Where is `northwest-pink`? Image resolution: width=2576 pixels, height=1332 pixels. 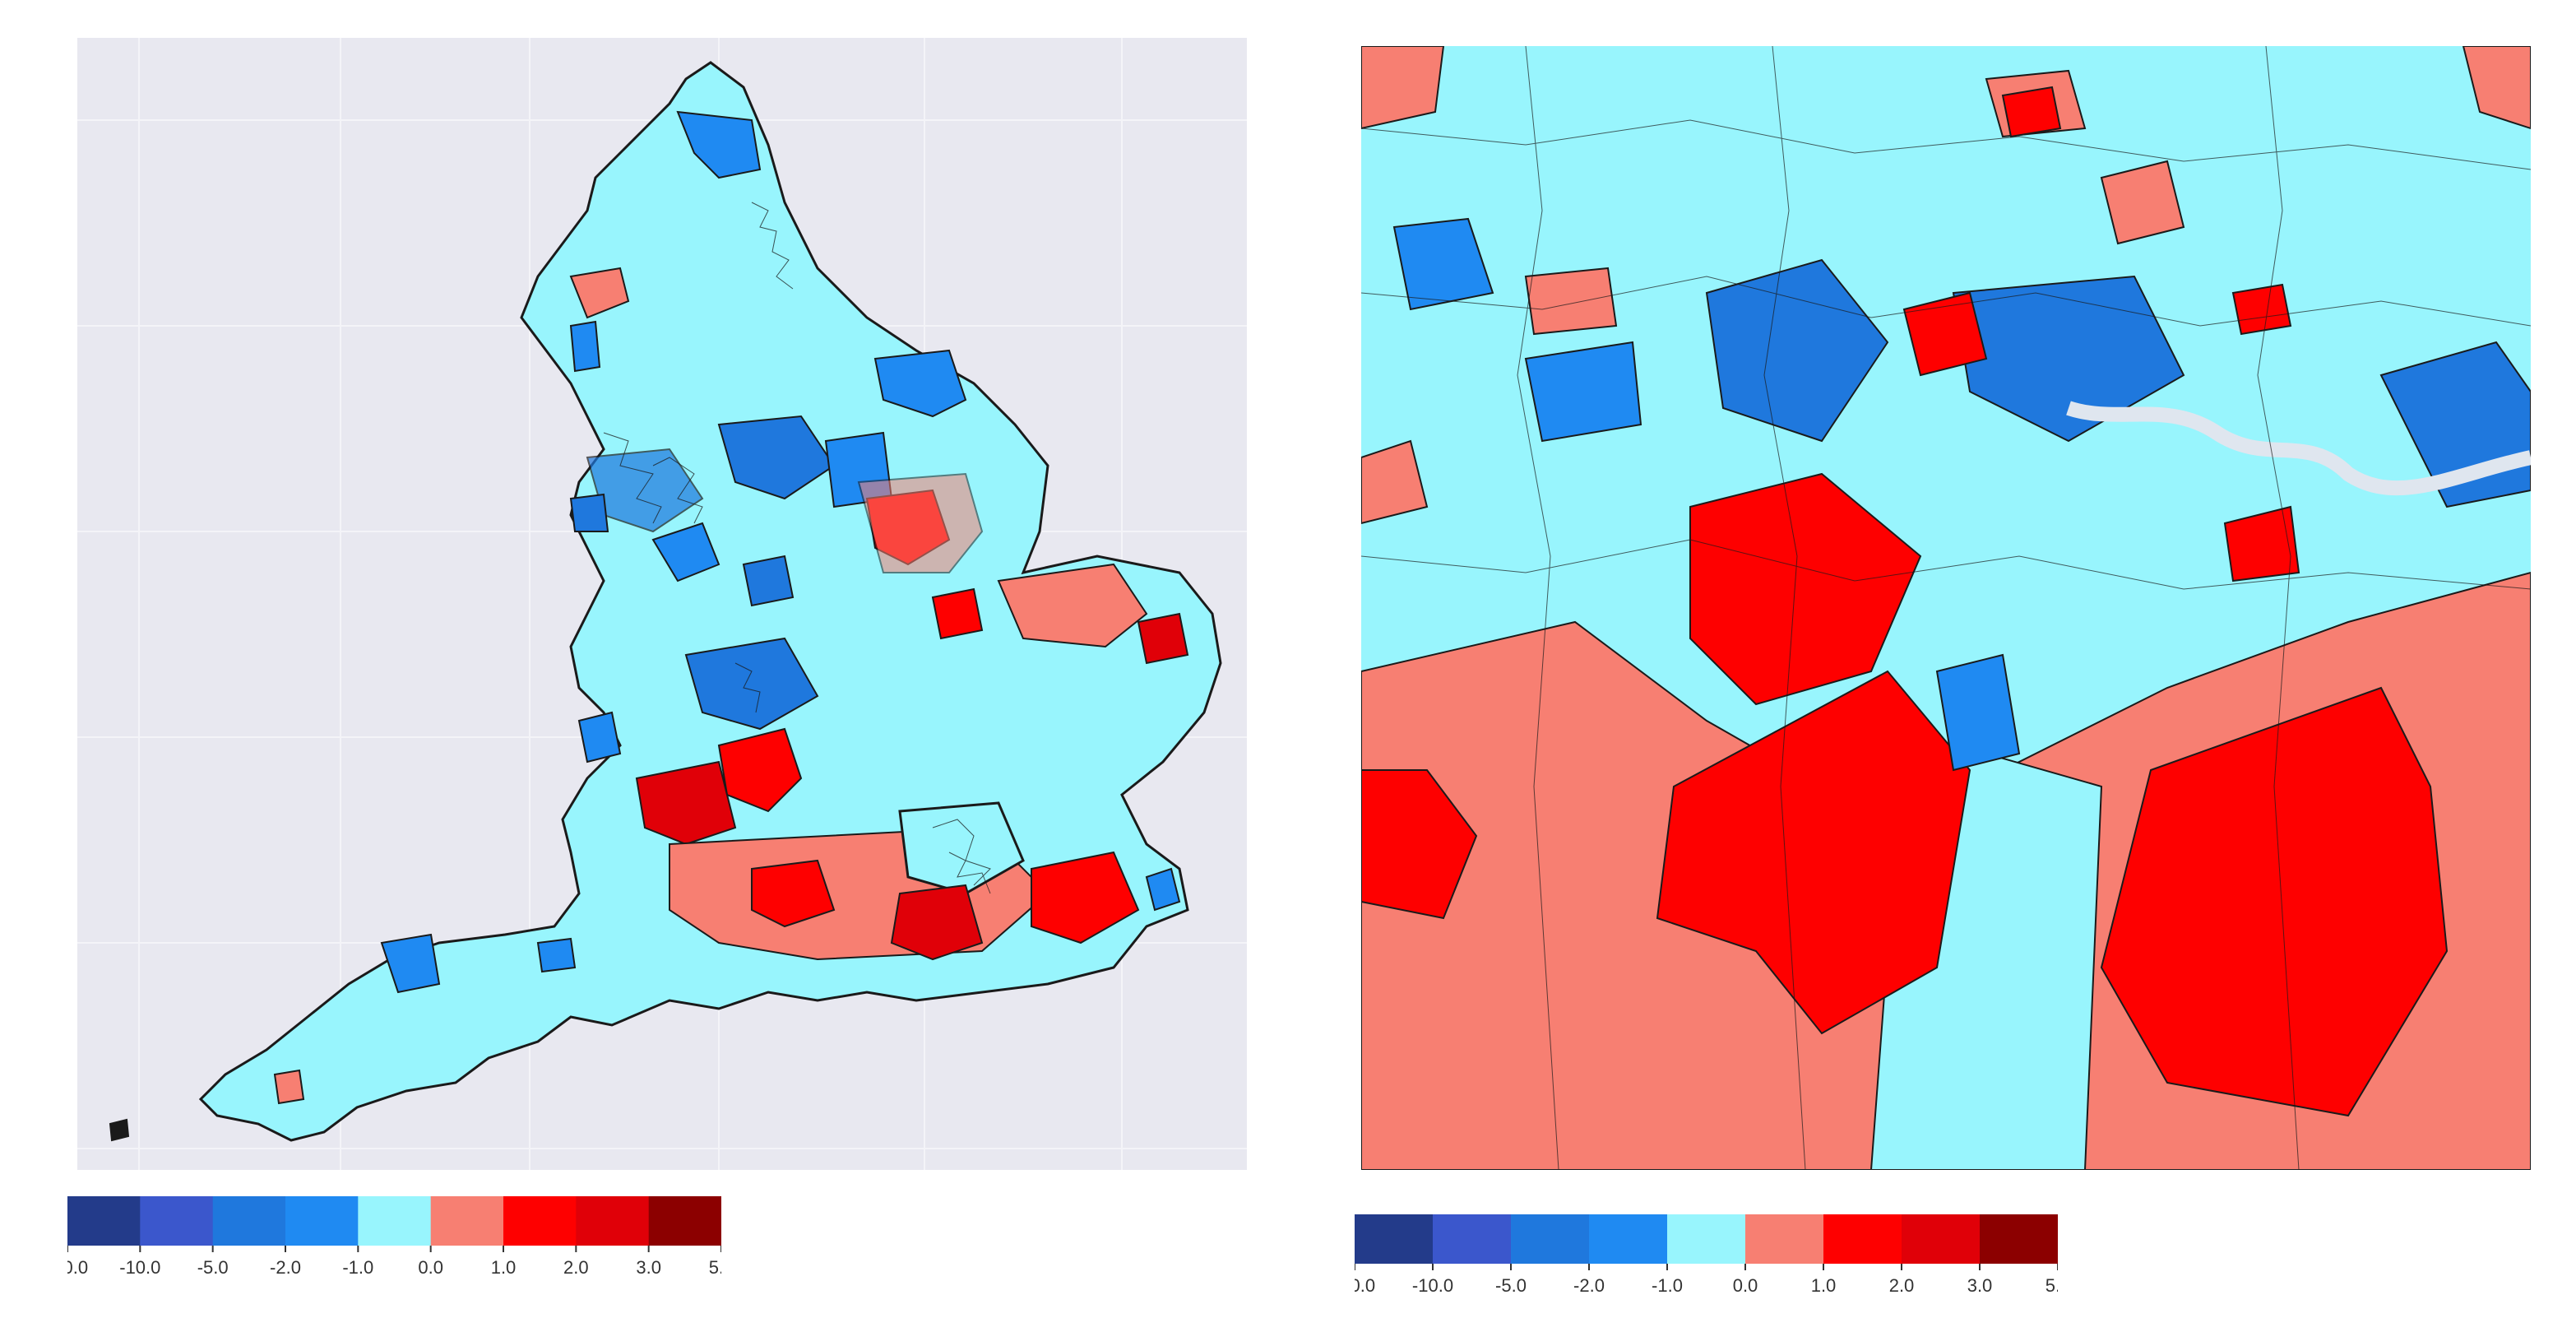
northwest-pink is located at coordinates (1403, 88).